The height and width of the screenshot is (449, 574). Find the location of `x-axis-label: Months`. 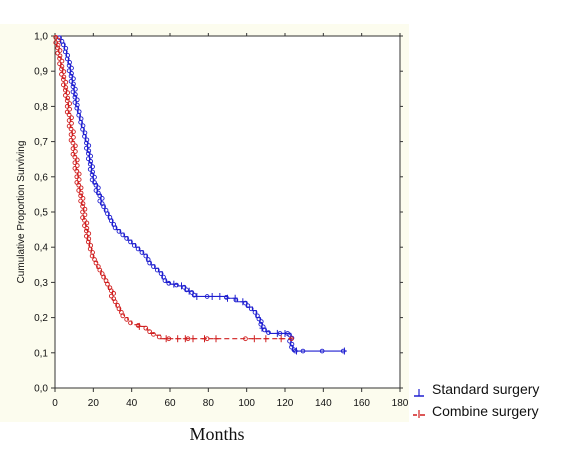

x-axis-label: Months is located at coordinates (217, 434).